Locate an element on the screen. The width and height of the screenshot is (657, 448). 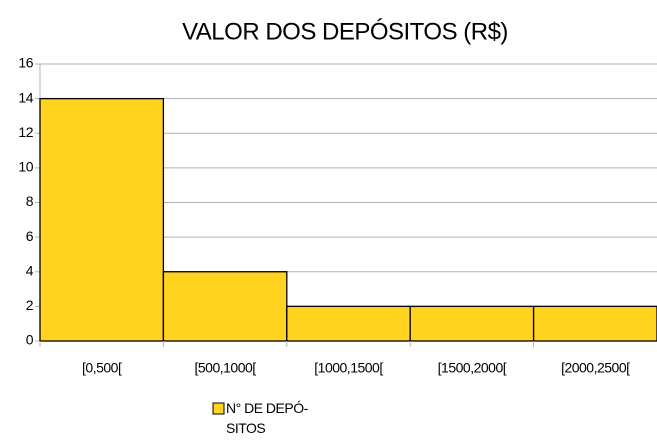
x-tick-label: [2000,2500[ is located at coordinates (595, 368).